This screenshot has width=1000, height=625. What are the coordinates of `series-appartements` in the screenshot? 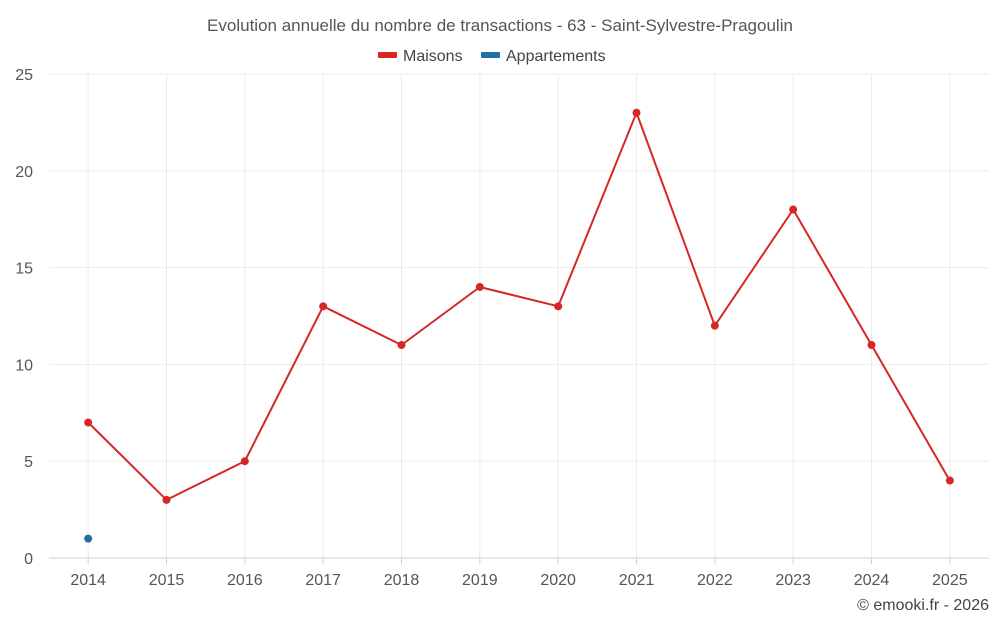 It's located at (88, 538).